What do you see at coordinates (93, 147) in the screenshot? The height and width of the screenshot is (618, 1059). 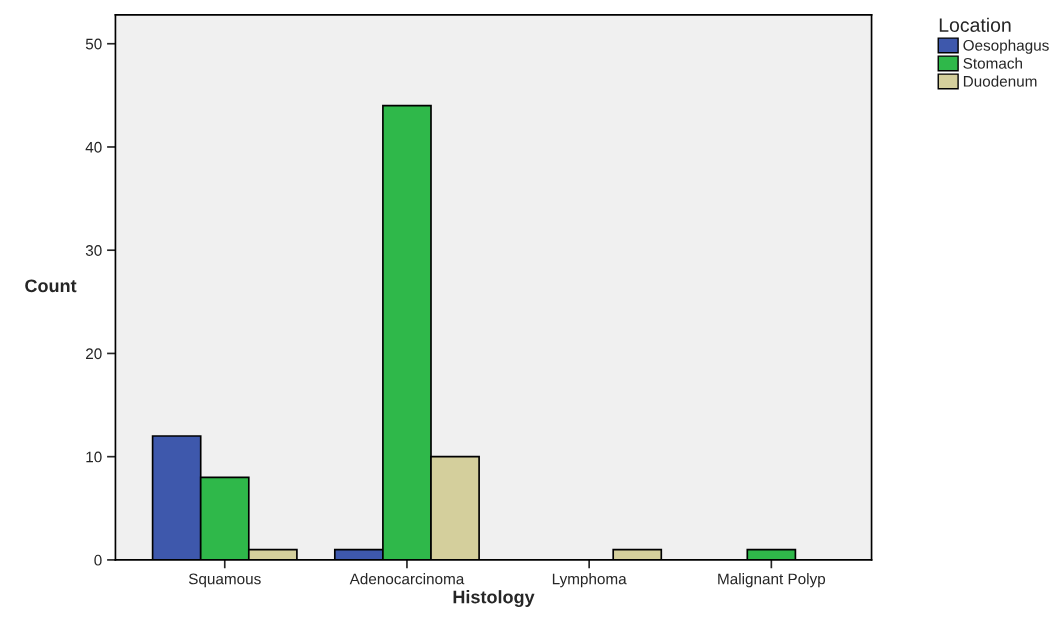 I see `y-tick-label: 40` at bounding box center [93, 147].